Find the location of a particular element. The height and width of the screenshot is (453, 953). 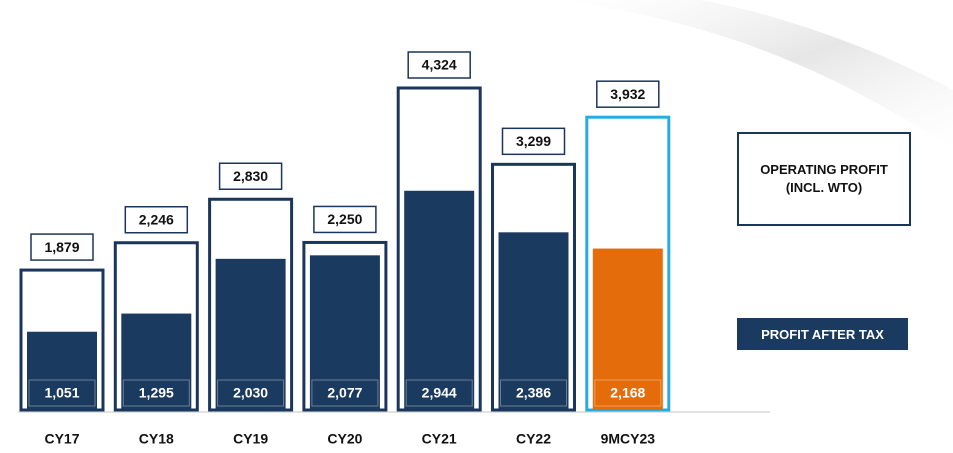

x-tick-label: CY22 is located at coordinates (533, 439).